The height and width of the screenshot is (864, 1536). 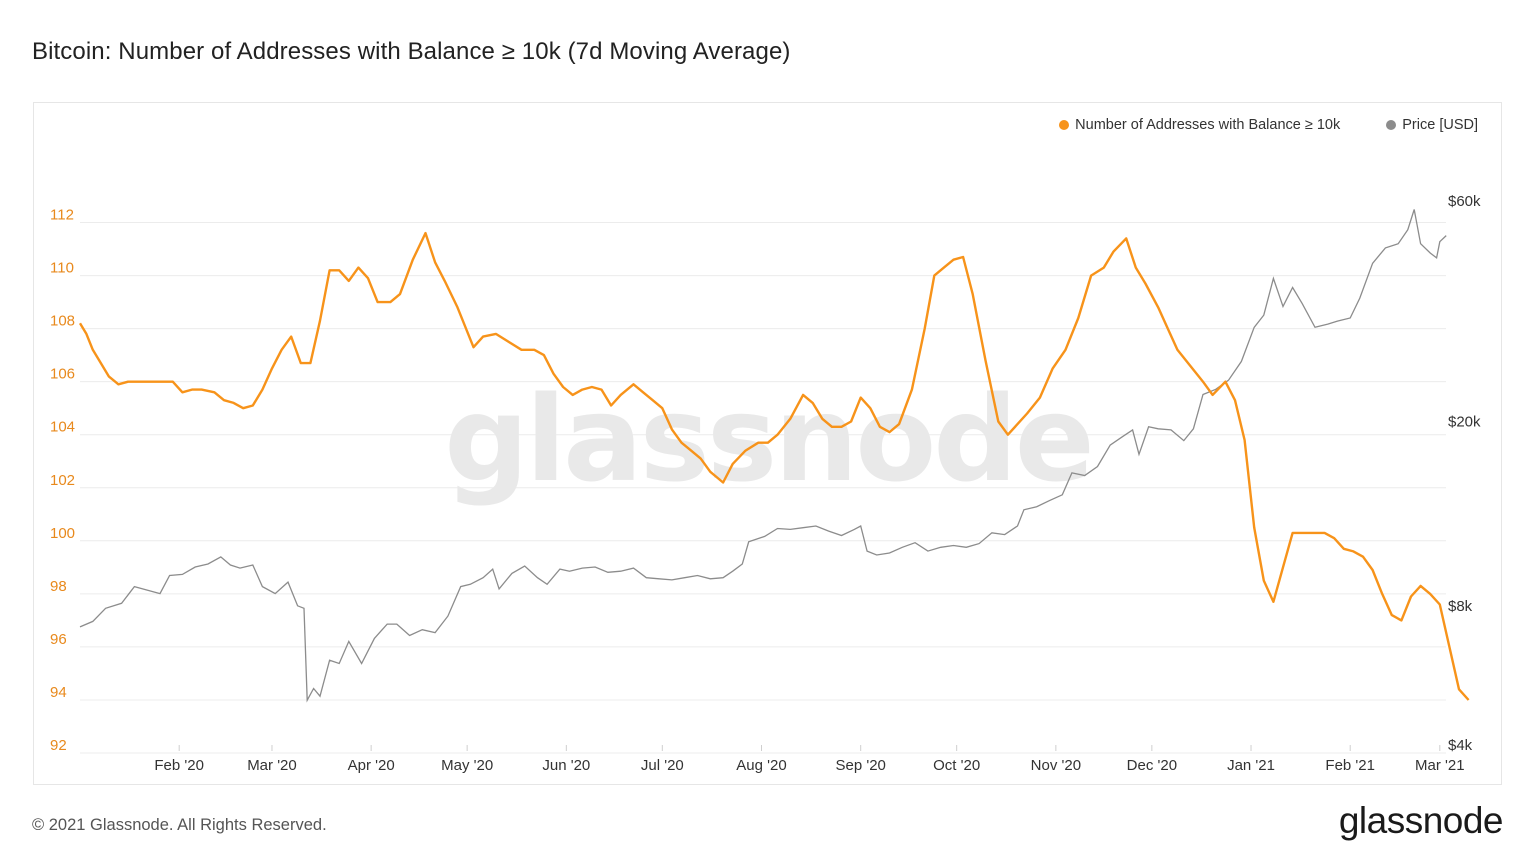 I want to click on x-axis-tick-label: Mar '21, so click(x=1440, y=765).